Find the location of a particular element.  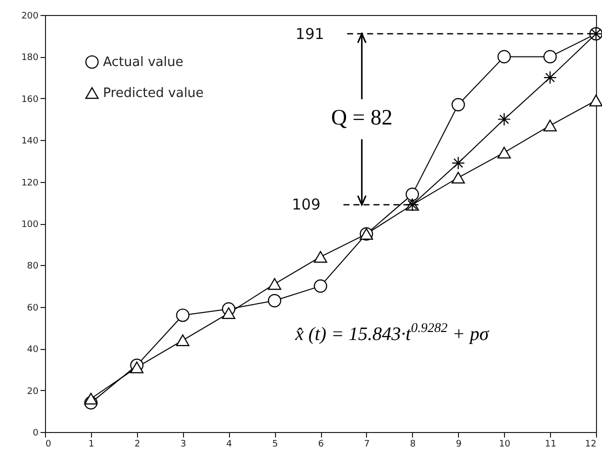

y-tick-label: 20 is located at coordinates (33, 391).